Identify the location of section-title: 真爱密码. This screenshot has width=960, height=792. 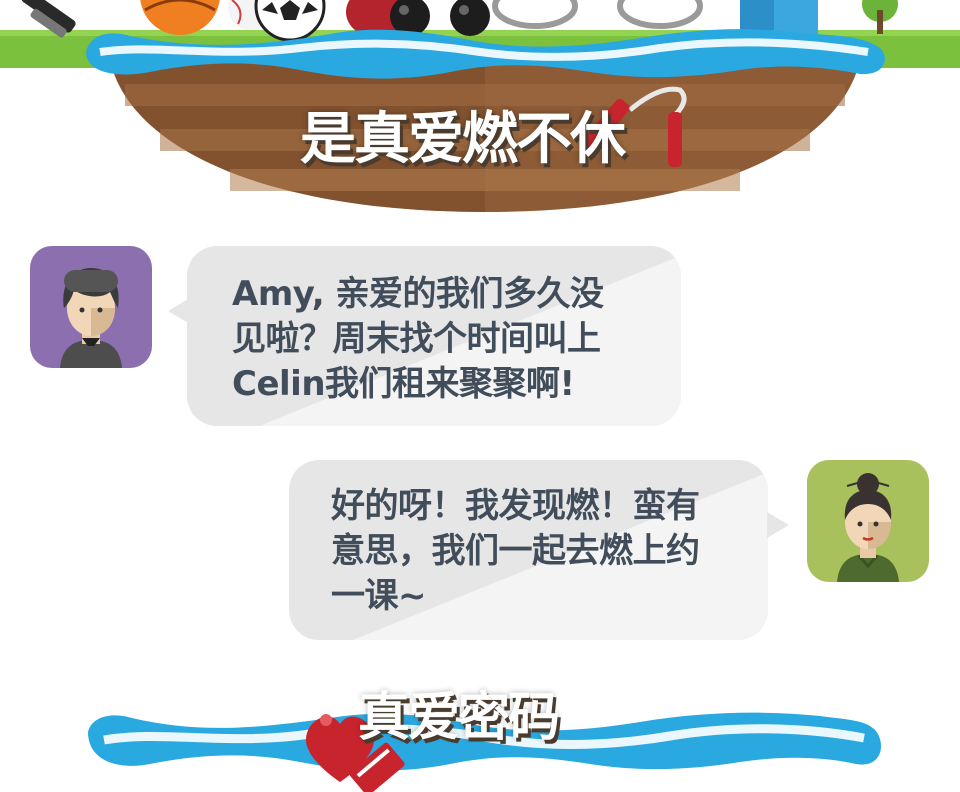
(459, 718).